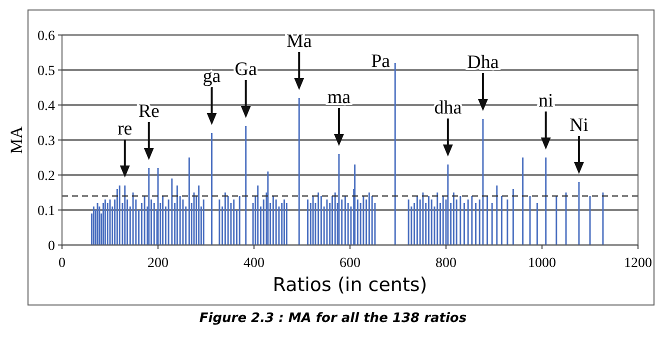  What do you see at coordinates (381, 61) in the screenshot?
I see `annotation: Pa` at bounding box center [381, 61].